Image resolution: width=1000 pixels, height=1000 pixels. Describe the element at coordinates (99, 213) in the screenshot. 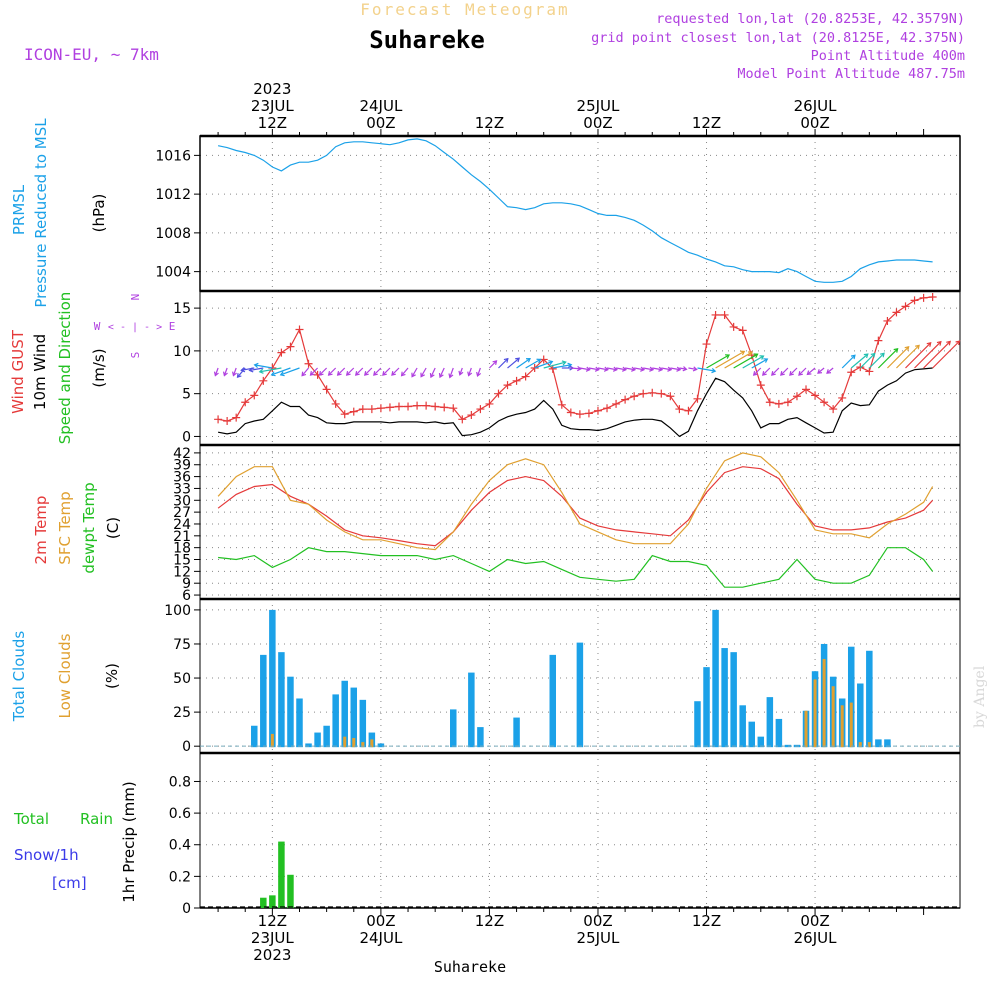

I see `pressure-unit: (hPa)` at that location.